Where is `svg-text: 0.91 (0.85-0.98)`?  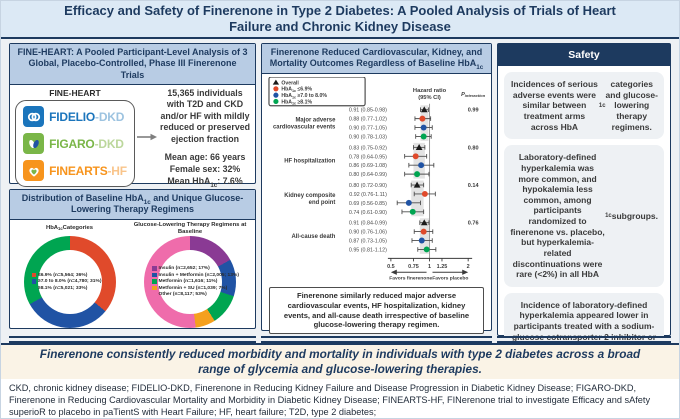
svg-text: 0.91 (0.85-0.98) is located at coordinates (367, 110).